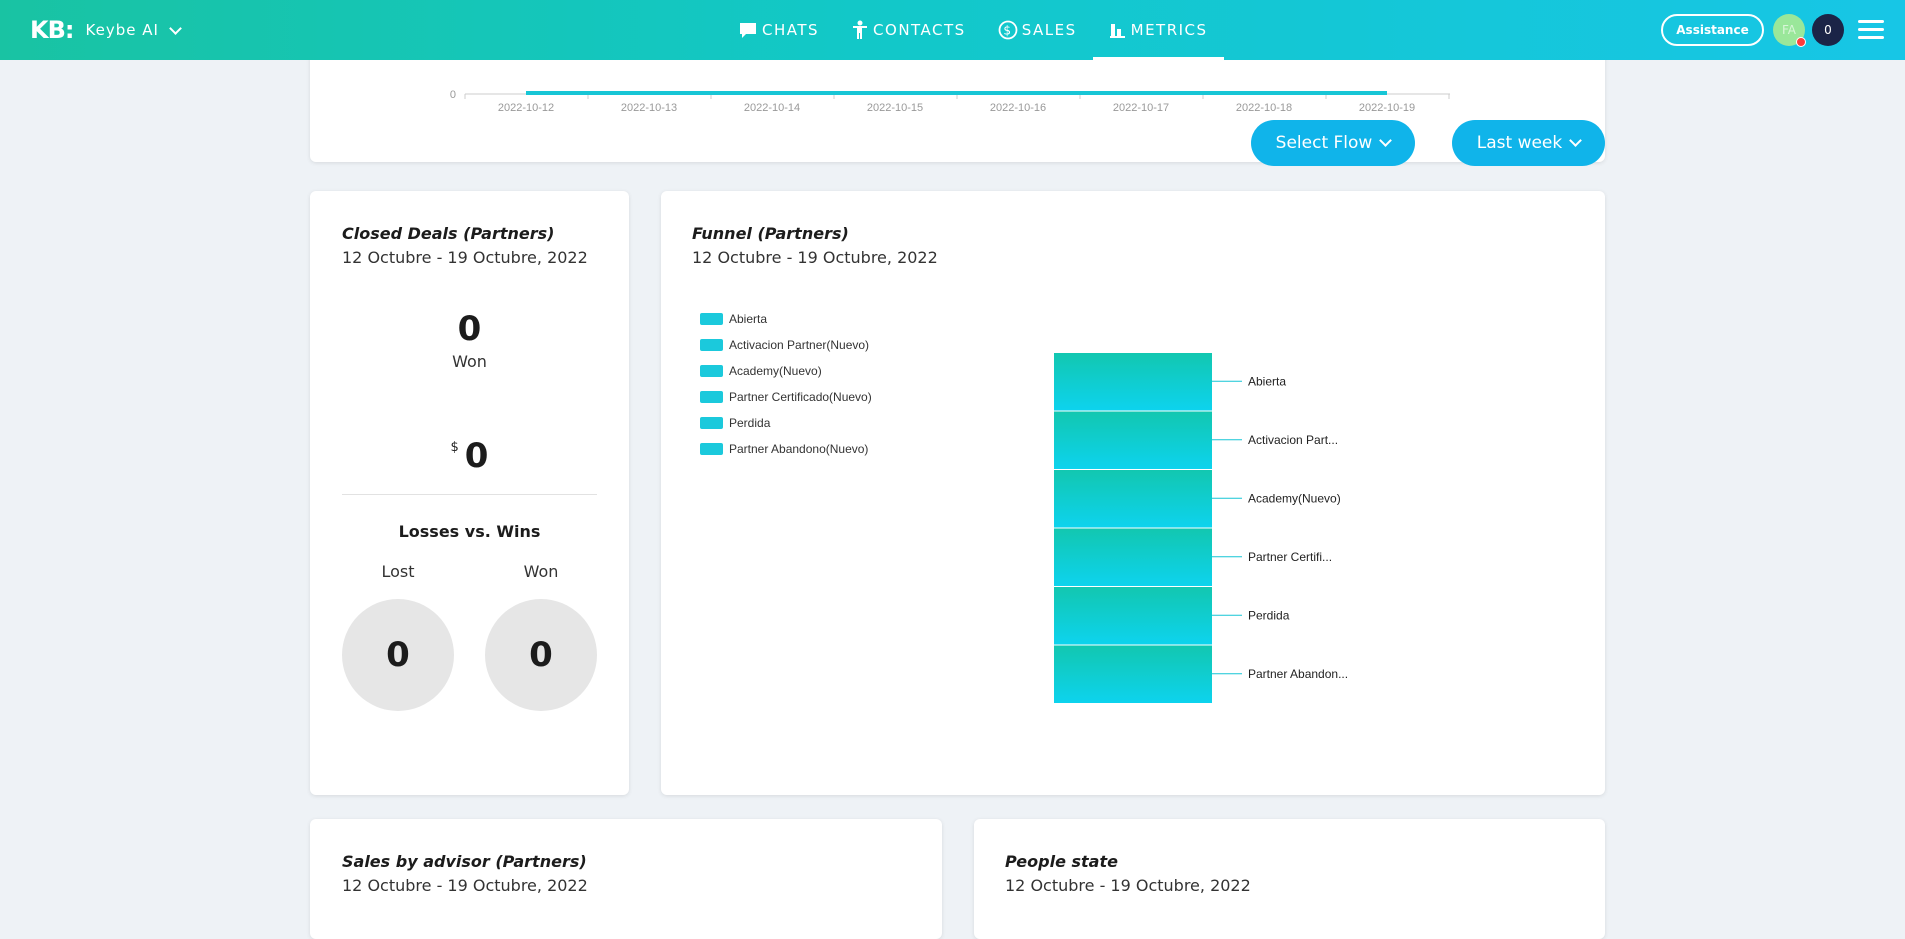 Image resolution: width=1905 pixels, height=939 pixels. Describe the element at coordinates (791, 30) in the screenshot. I see `nav-chats-label: CHATS` at that location.